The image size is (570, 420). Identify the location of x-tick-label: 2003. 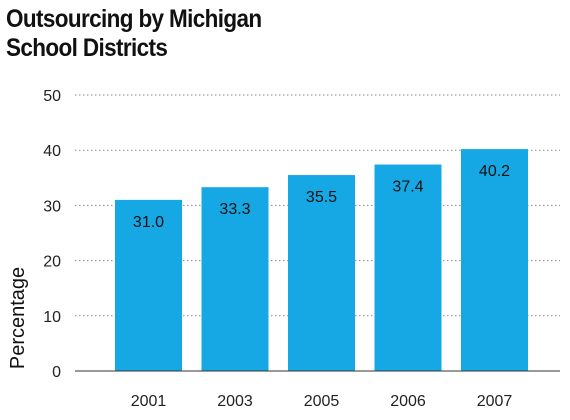
(235, 401).